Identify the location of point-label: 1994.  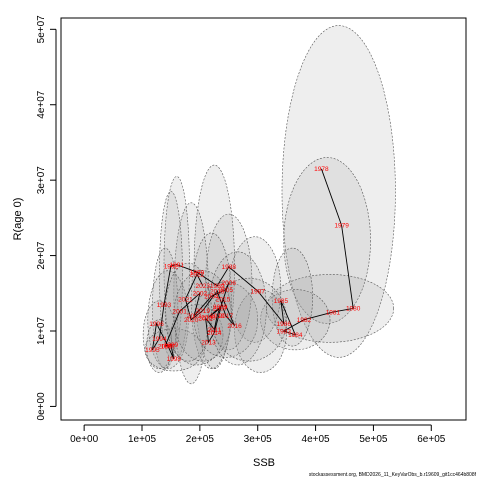
(159, 339).